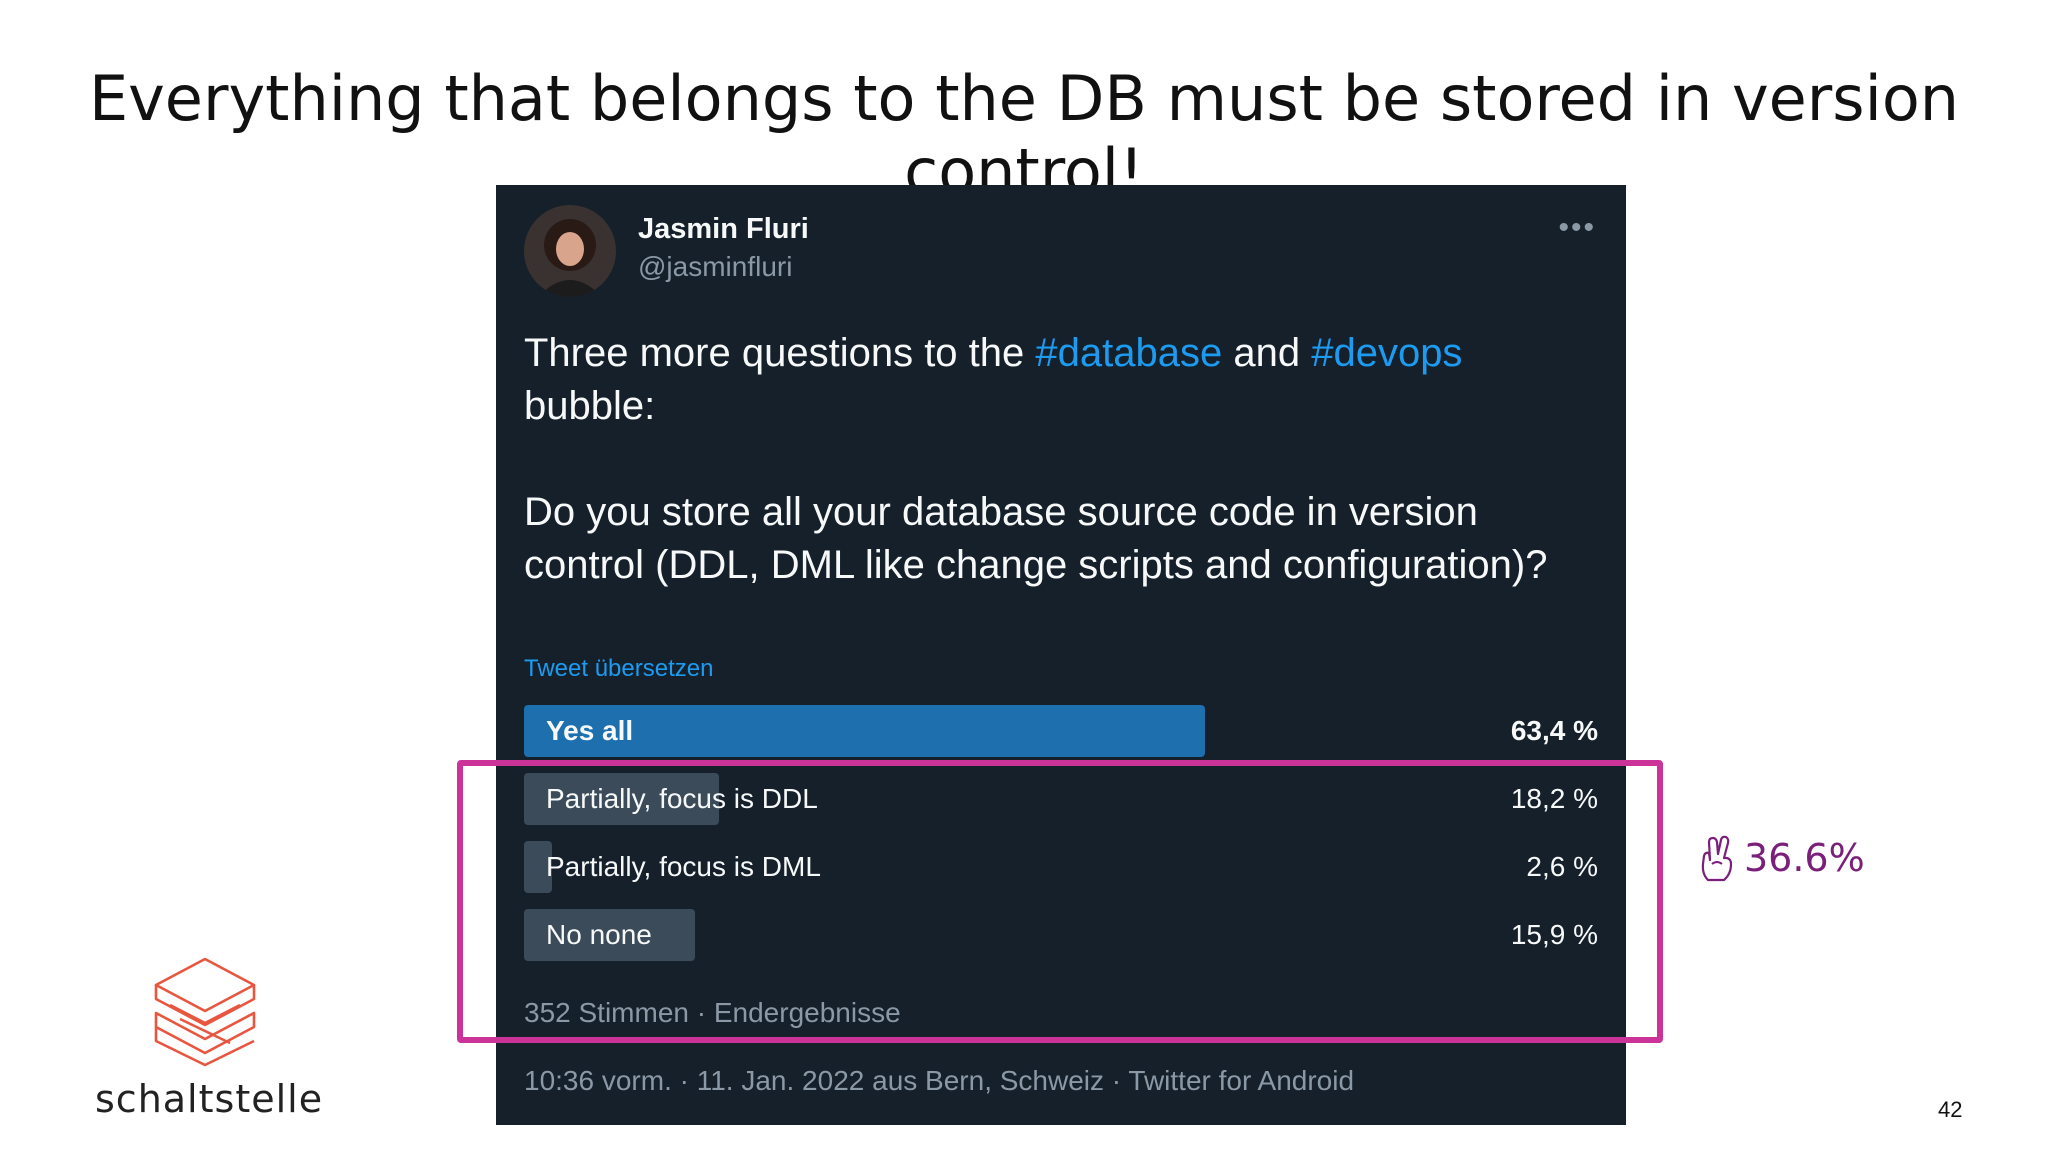 The width and height of the screenshot is (2048, 1152). What do you see at coordinates (570, 251) in the screenshot?
I see `avatar` at bounding box center [570, 251].